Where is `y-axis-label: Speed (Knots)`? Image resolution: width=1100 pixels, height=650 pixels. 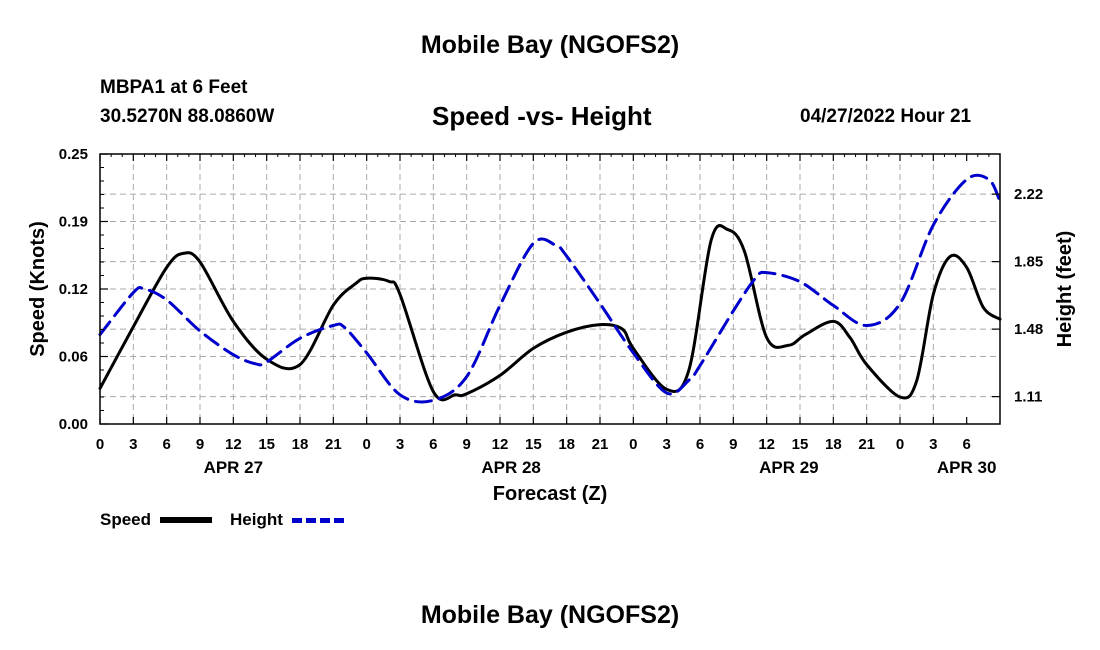 y-axis-label: Speed (Knots) is located at coordinates (38, 289).